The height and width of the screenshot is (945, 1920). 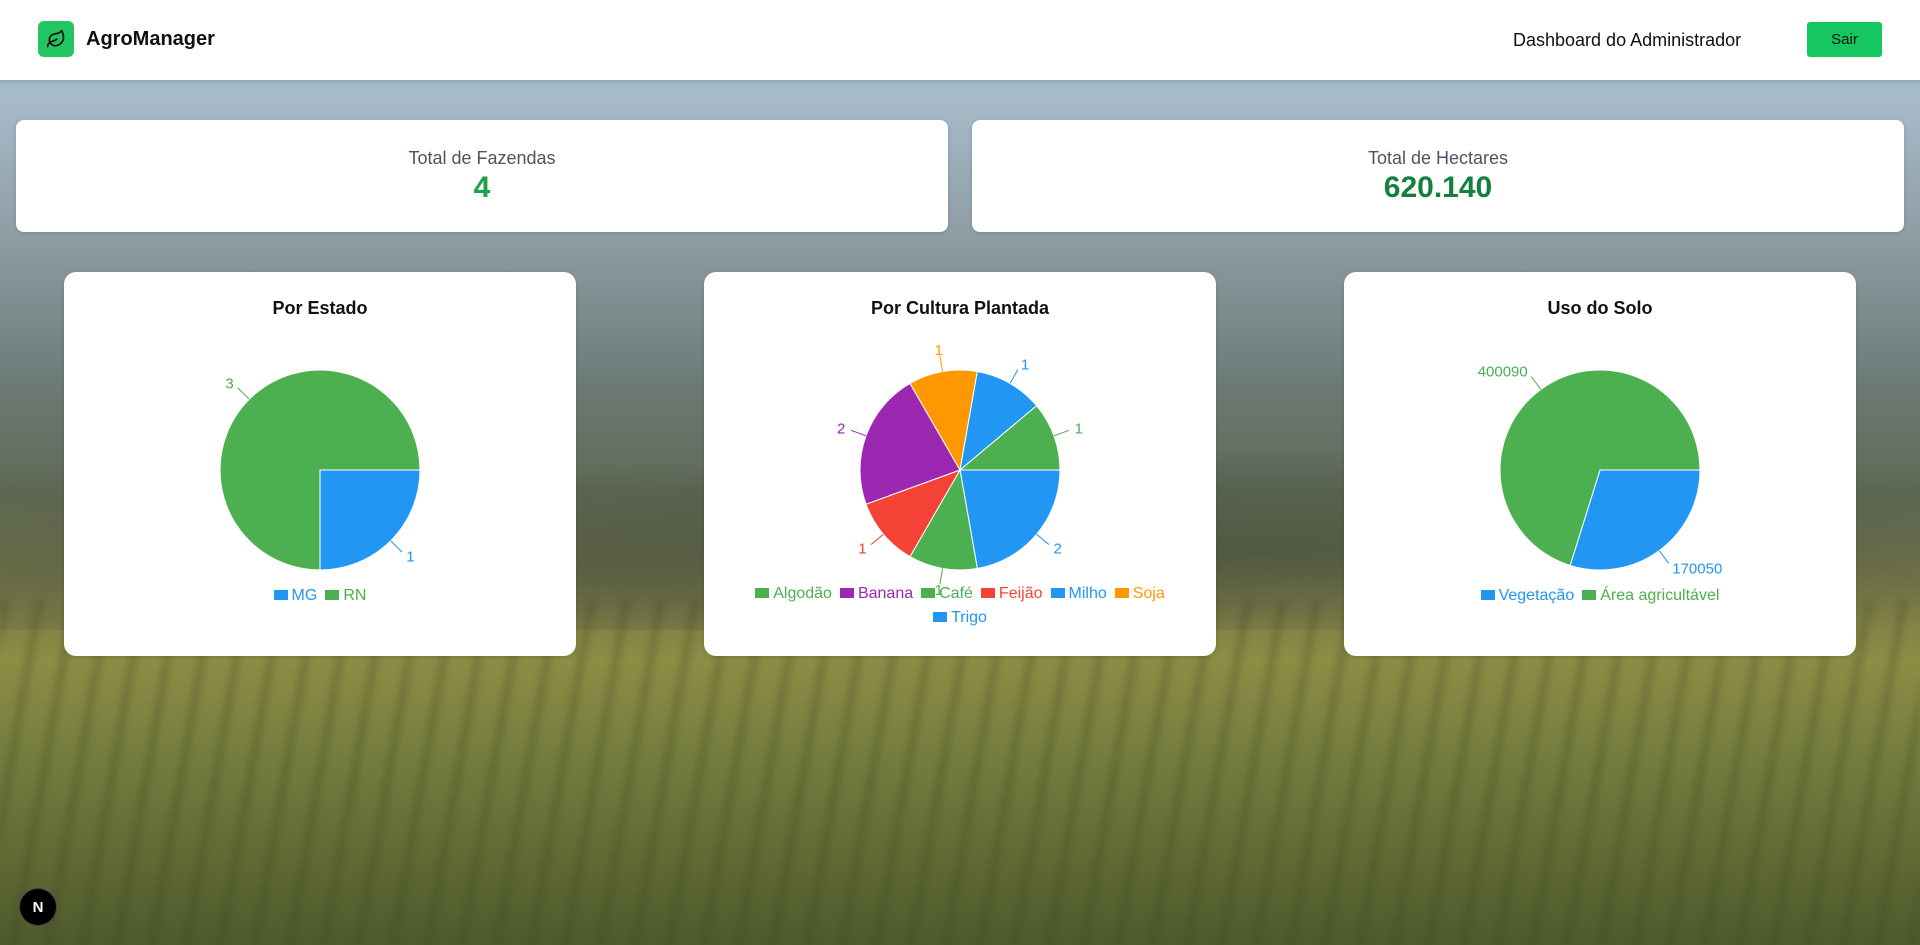 What do you see at coordinates (1660, 595) in the screenshot?
I see `legend-label: Área agricultável` at bounding box center [1660, 595].